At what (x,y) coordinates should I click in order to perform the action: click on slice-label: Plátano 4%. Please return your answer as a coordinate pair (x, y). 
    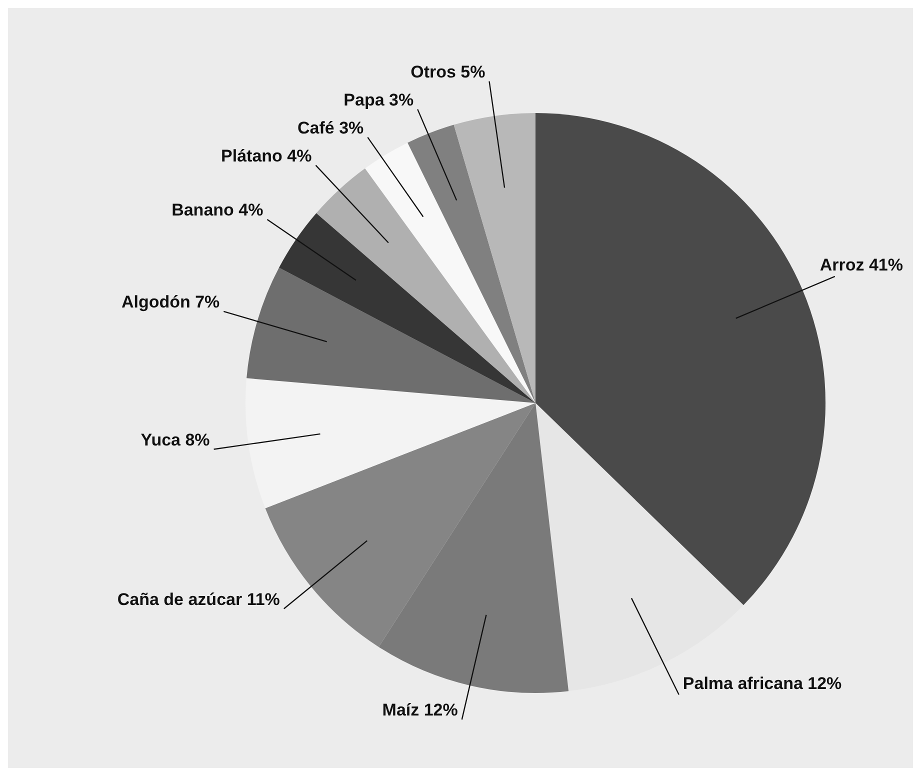
    Looking at the image, I should click on (266, 156).